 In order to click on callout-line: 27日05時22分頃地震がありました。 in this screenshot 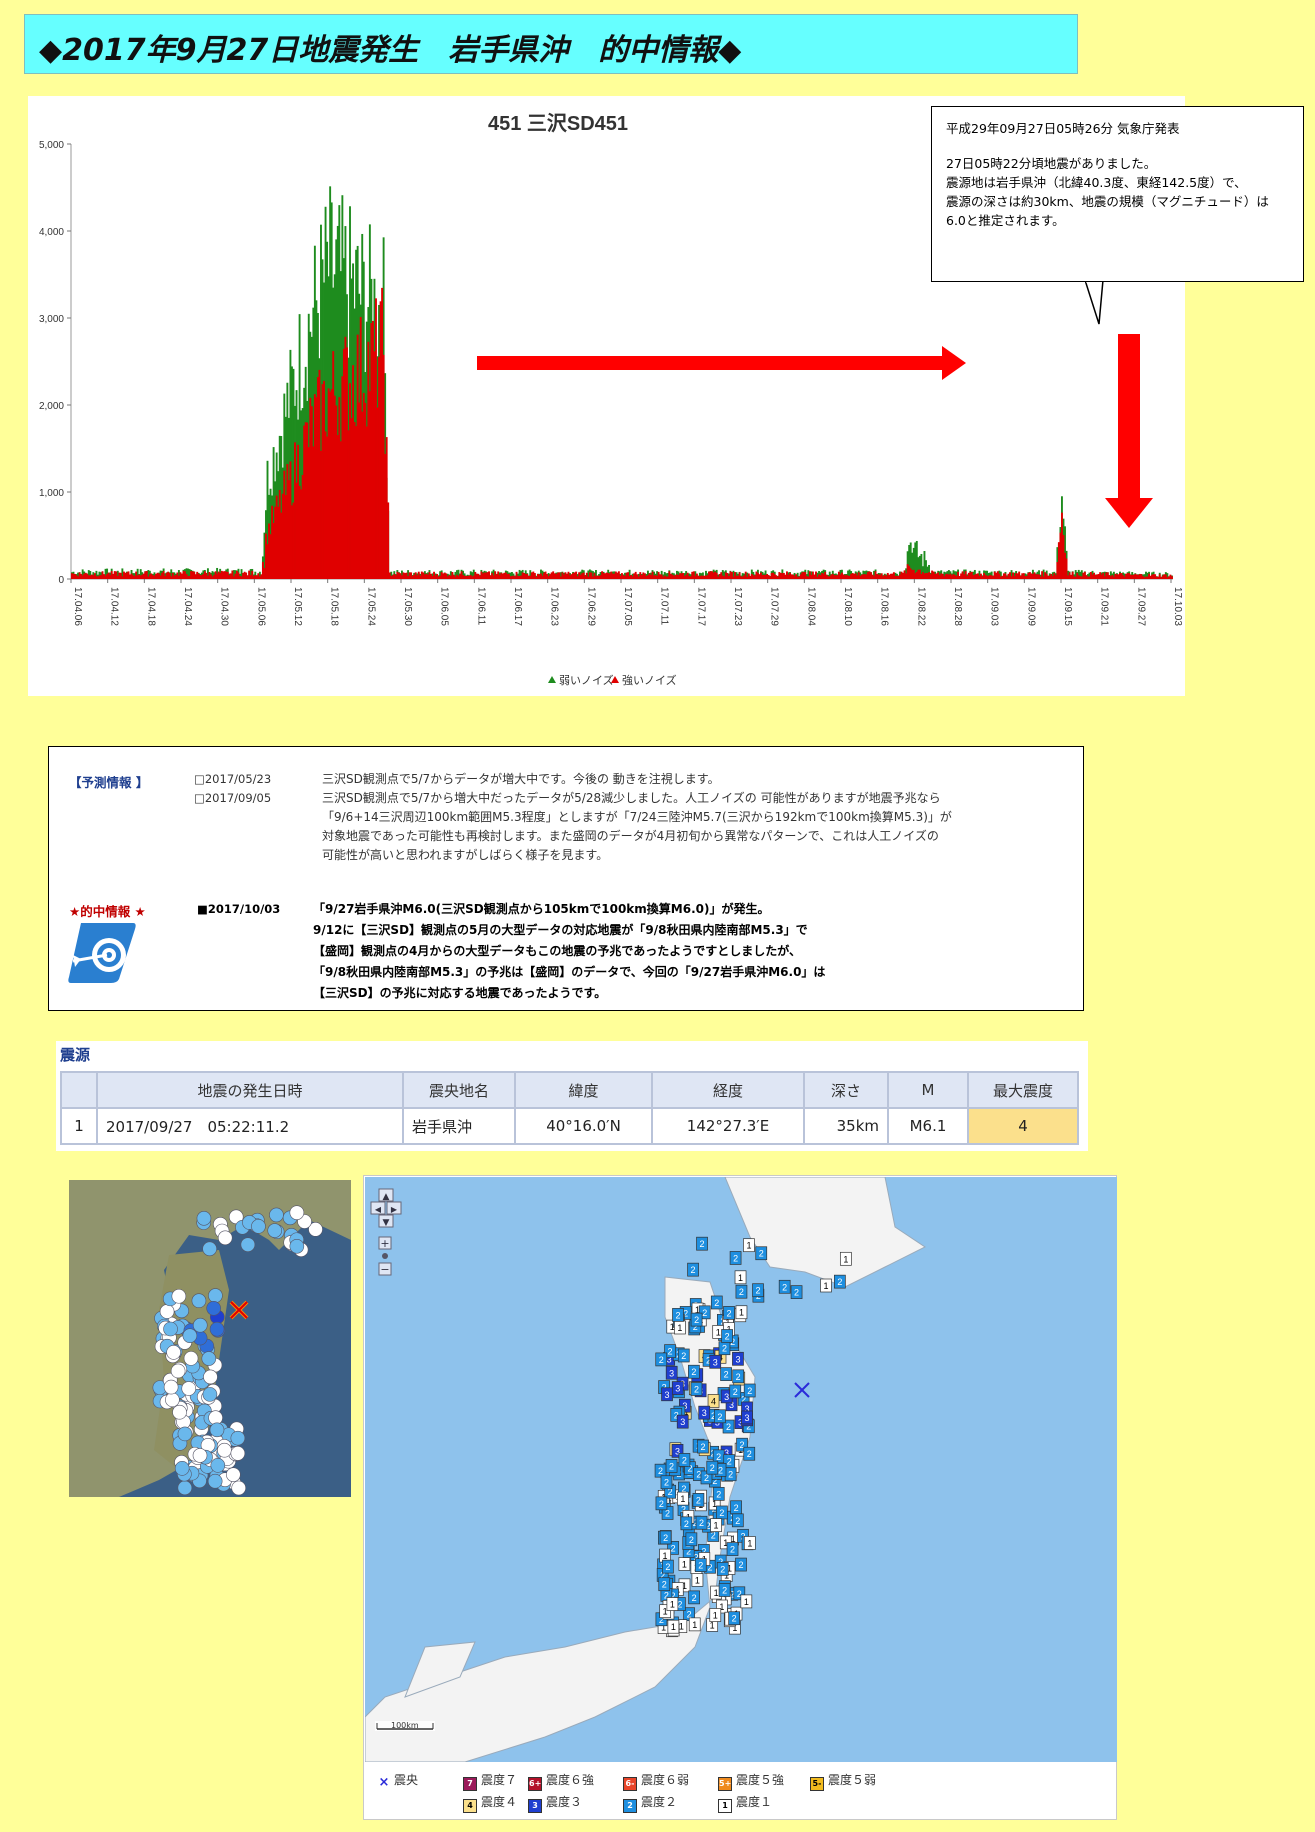, I will do `click(1051, 163)`.